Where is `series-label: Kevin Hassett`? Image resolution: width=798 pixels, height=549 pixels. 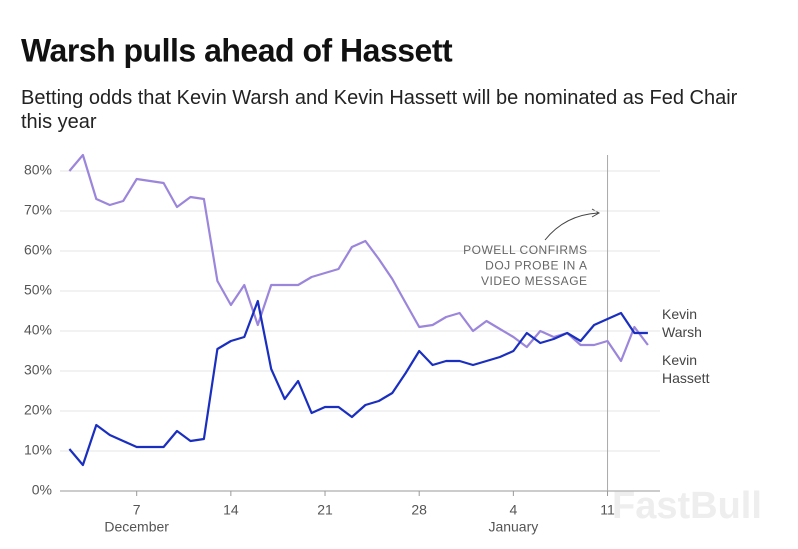 series-label: Kevin Hassett is located at coordinates (686, 369).